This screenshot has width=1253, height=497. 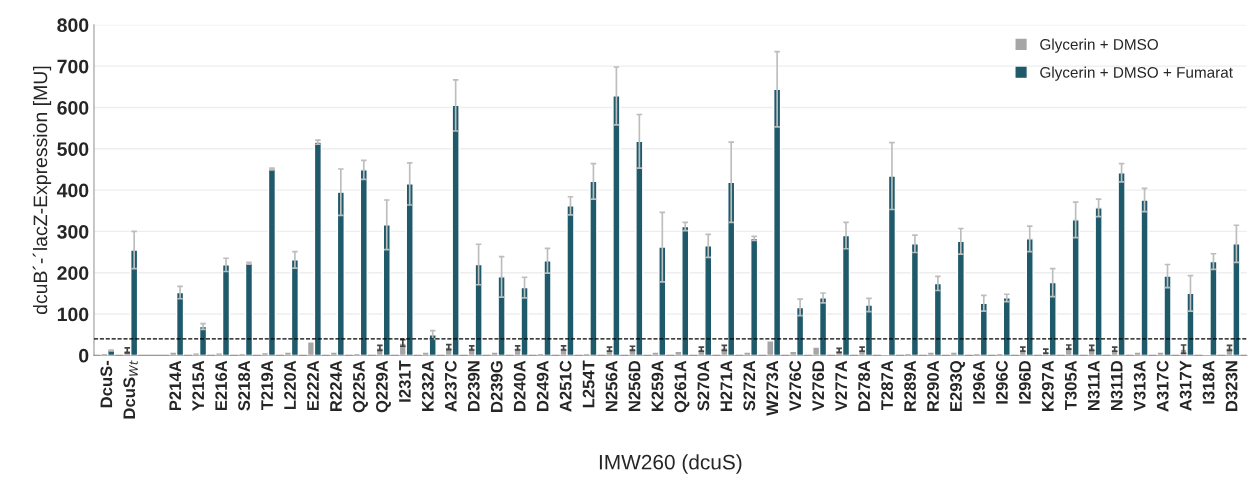 What do you see at coordinates (73, 231) in the screenshot?
I see `y-tick-label: 300` at bounding box center [73, 231].